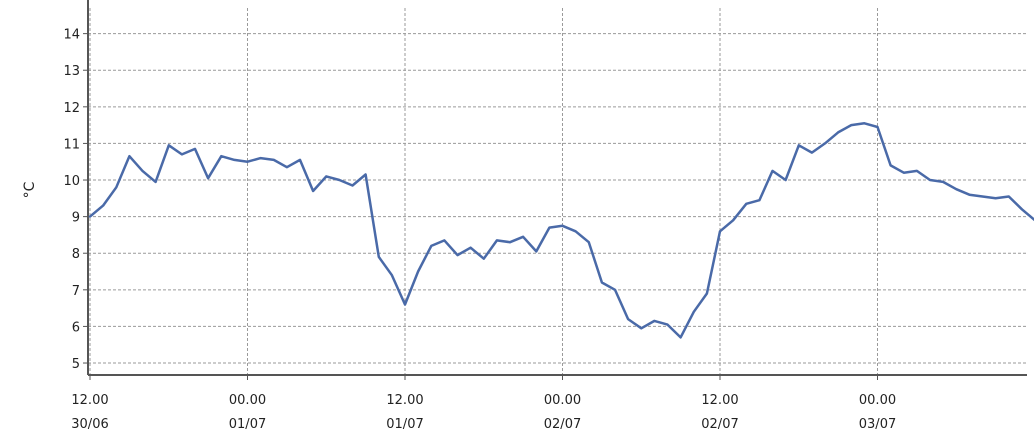  I want to click on y-tick-label: 9, so click(76, 218).